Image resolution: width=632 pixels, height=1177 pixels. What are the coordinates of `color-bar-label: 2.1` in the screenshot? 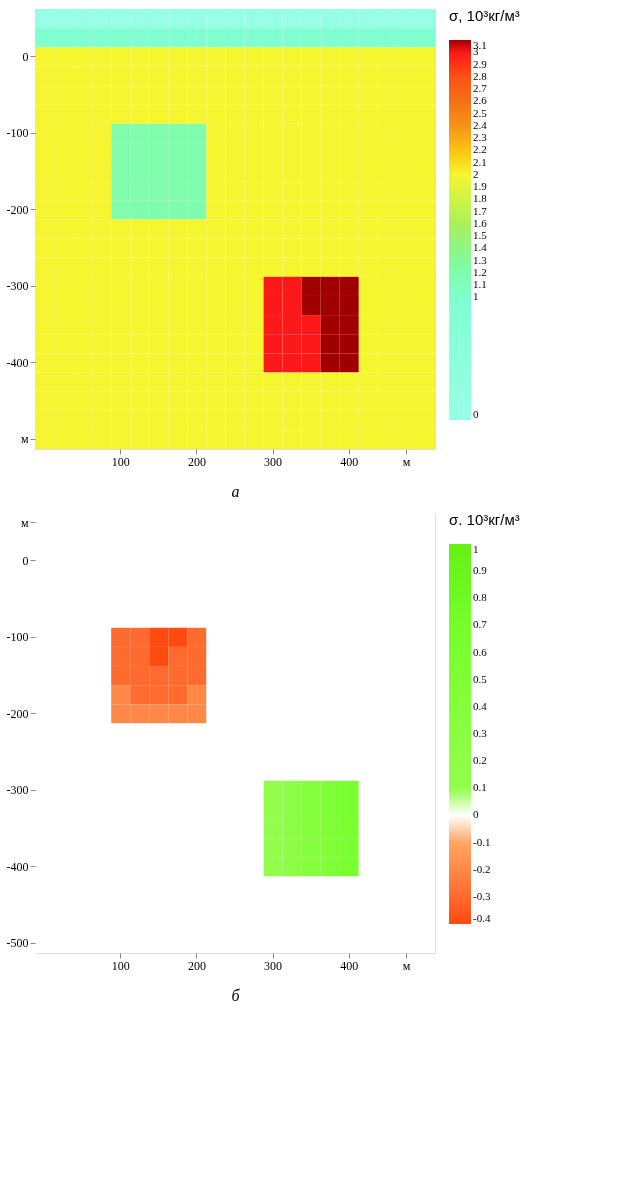 It's located at (480, 161).